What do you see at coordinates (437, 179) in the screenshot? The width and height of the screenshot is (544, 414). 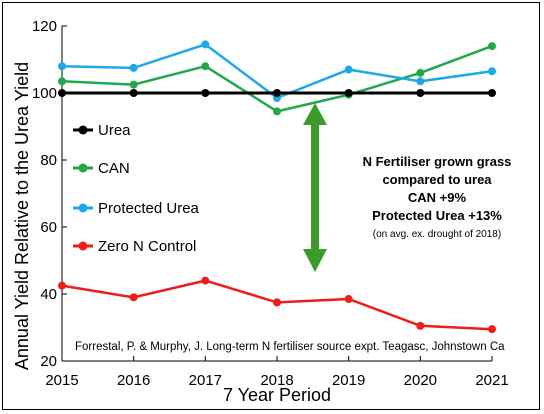 I see `annotation-line-2: compared to urea` at bounding box center [437, 179].